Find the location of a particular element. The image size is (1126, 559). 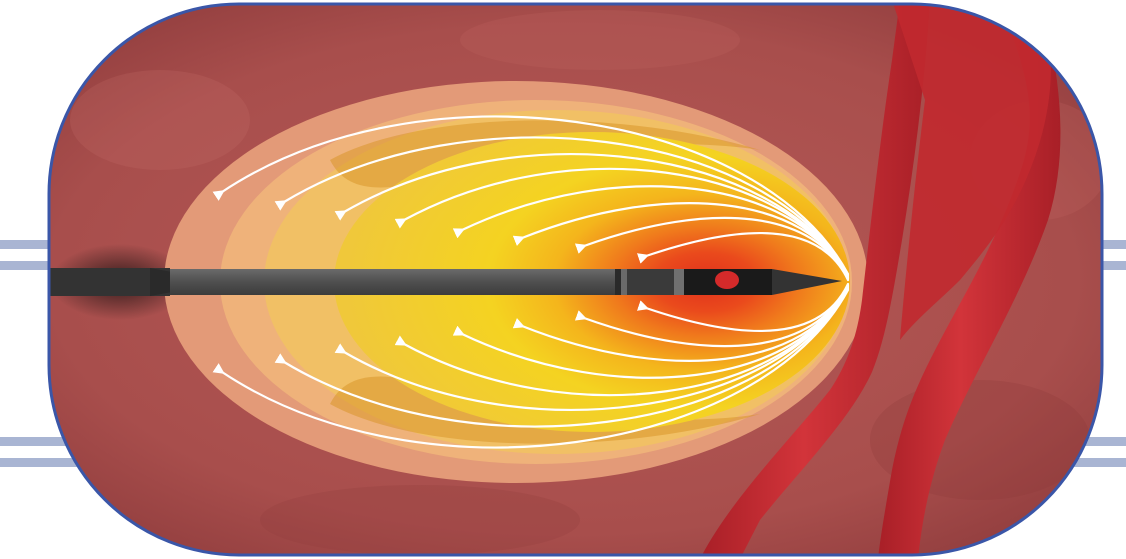

blood-vessel-trunk is located at coordinates (971, 172).